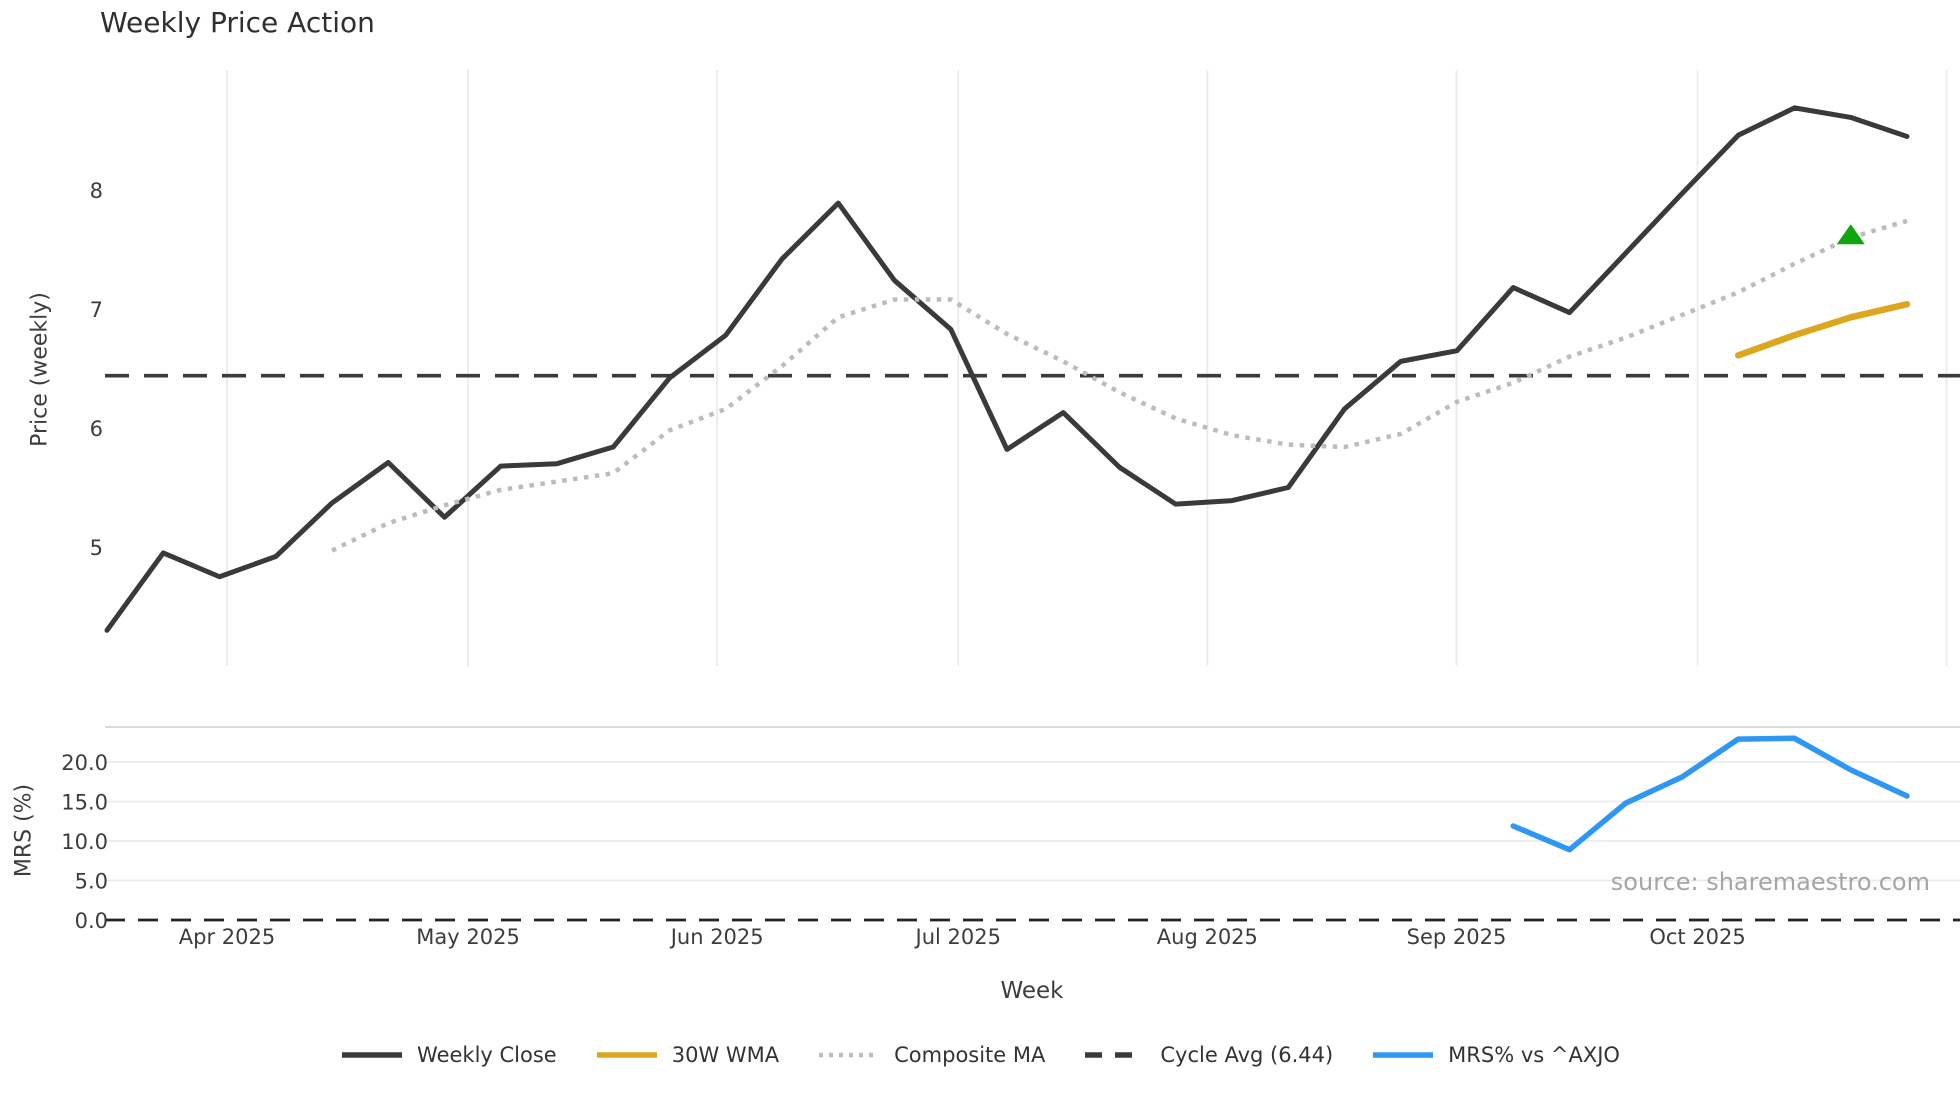 The image size is (1960, 1102). Describe the element at coordinates (1457, 937) in the screenshot. I see `month-tick-label: Sep 2025` at that location.